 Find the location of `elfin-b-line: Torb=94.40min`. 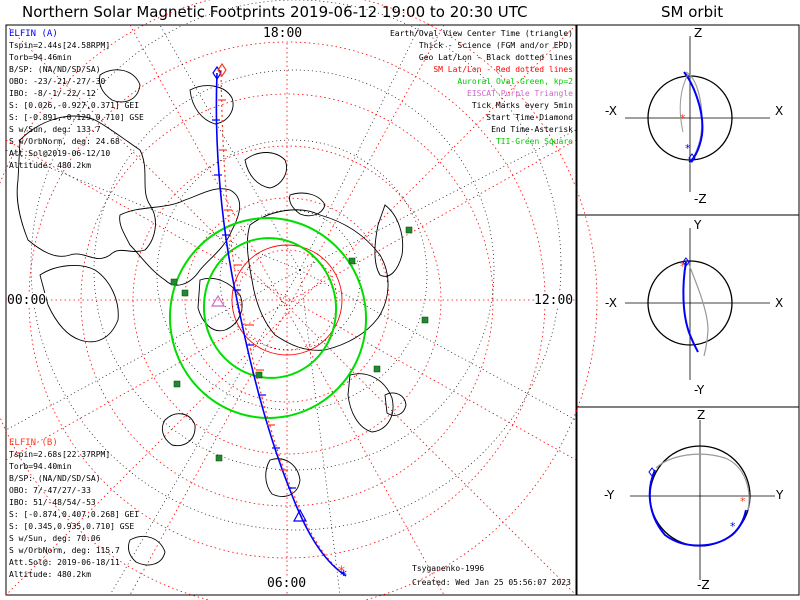

elfin-b-line: Torb=94.40min is located at coordinates (40, 466).